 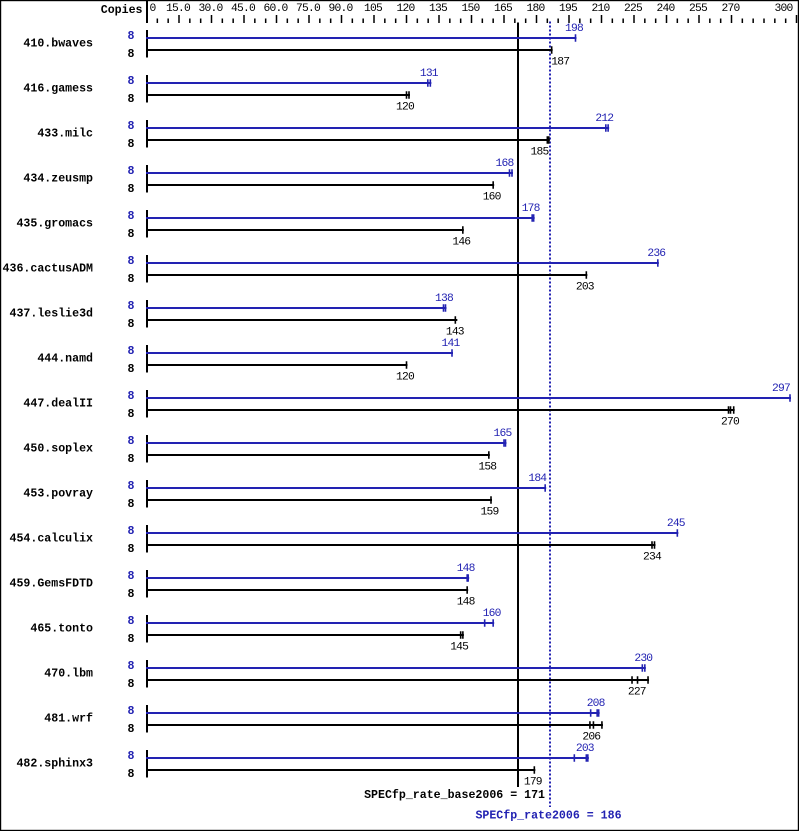 What do you see at coordinates (568, 9) in the screenshot?
I see `svg-text: 195` at bounding box center [568, 9].